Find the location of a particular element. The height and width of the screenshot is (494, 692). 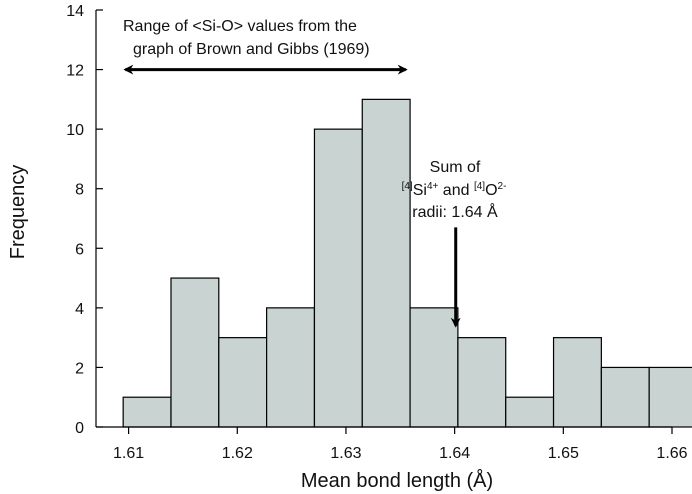

o-coordination-superscript: [4] is located at coordinates (479, 186).